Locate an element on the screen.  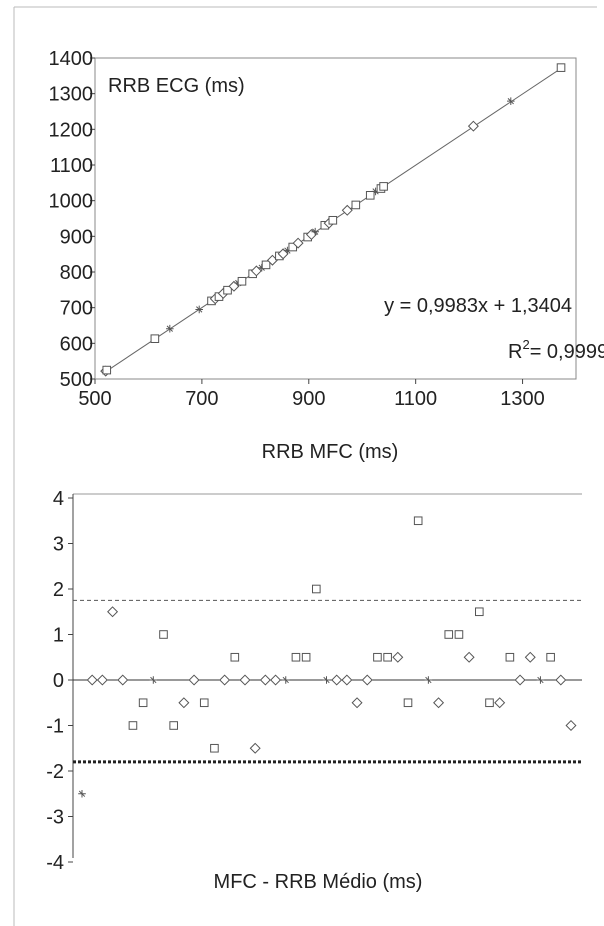
r-squared-symbol: R is located at coordinates (515, 352).